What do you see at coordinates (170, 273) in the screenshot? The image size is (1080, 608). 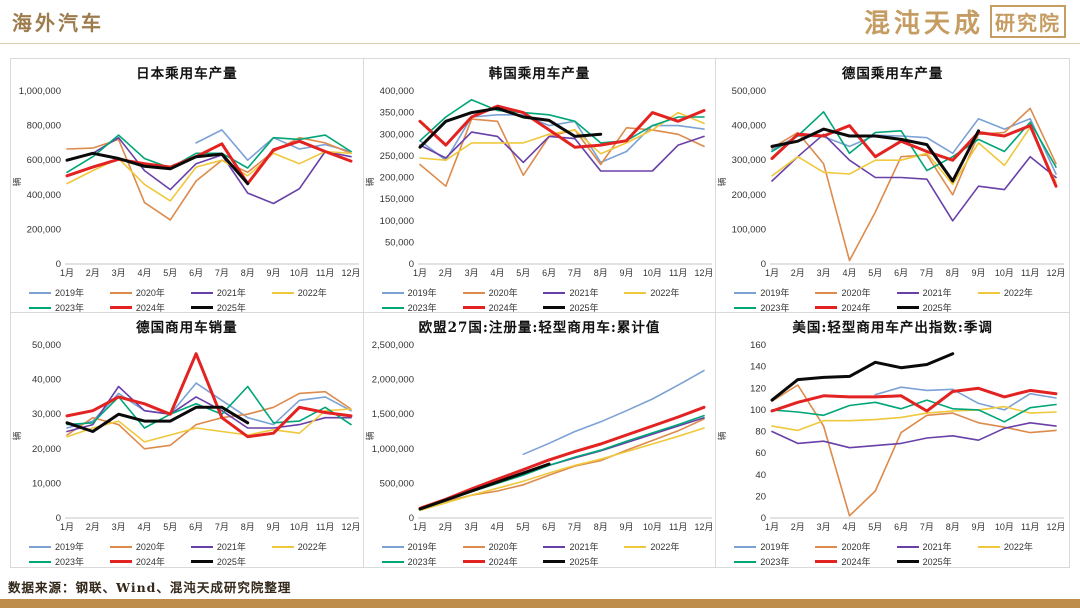 I see `svg-text: 5月` at bounding box center [170, 273].